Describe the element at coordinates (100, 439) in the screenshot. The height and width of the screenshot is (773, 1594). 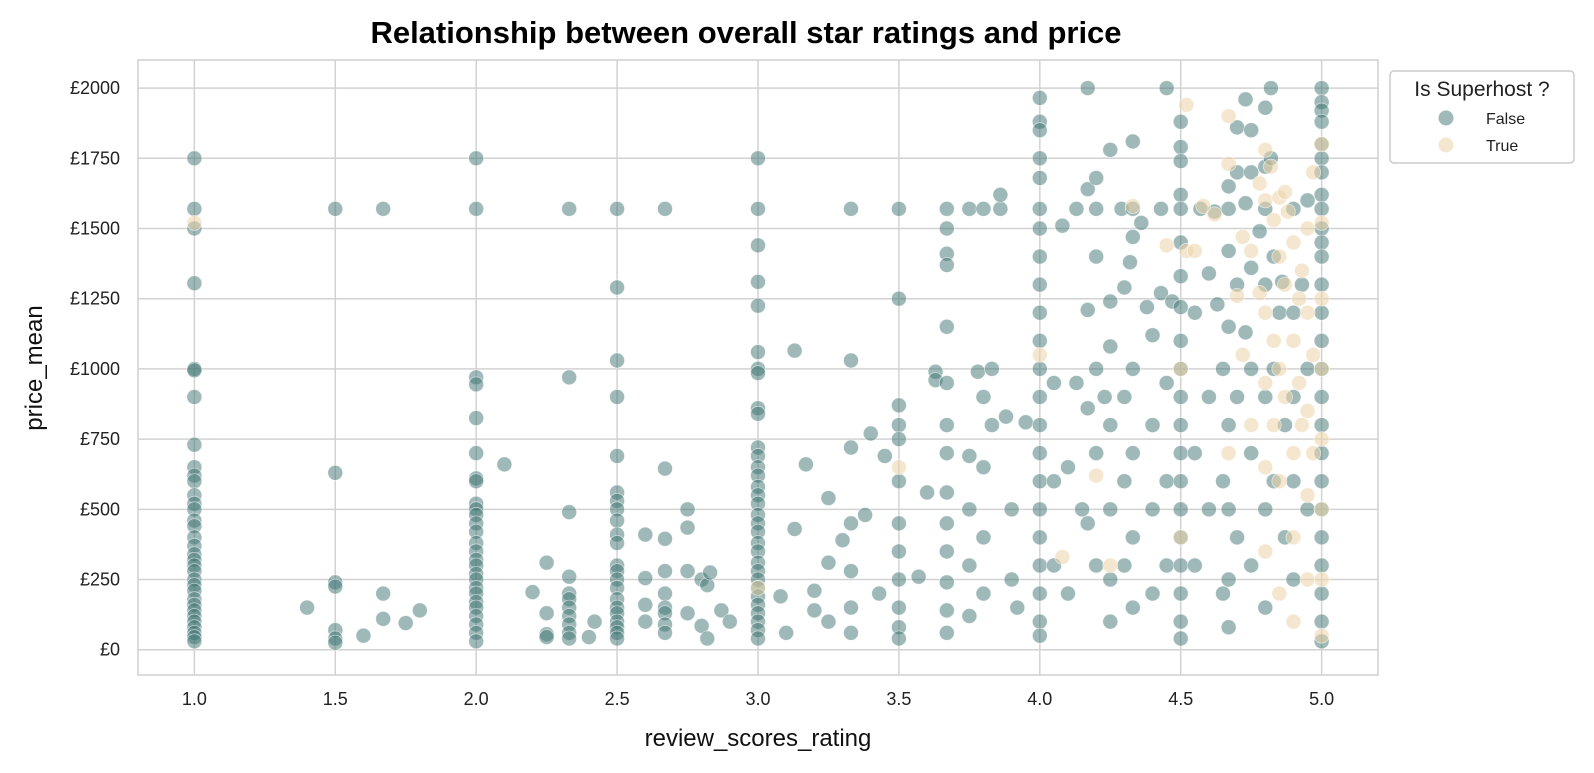
I see `y-tick-label: £750` at that location.